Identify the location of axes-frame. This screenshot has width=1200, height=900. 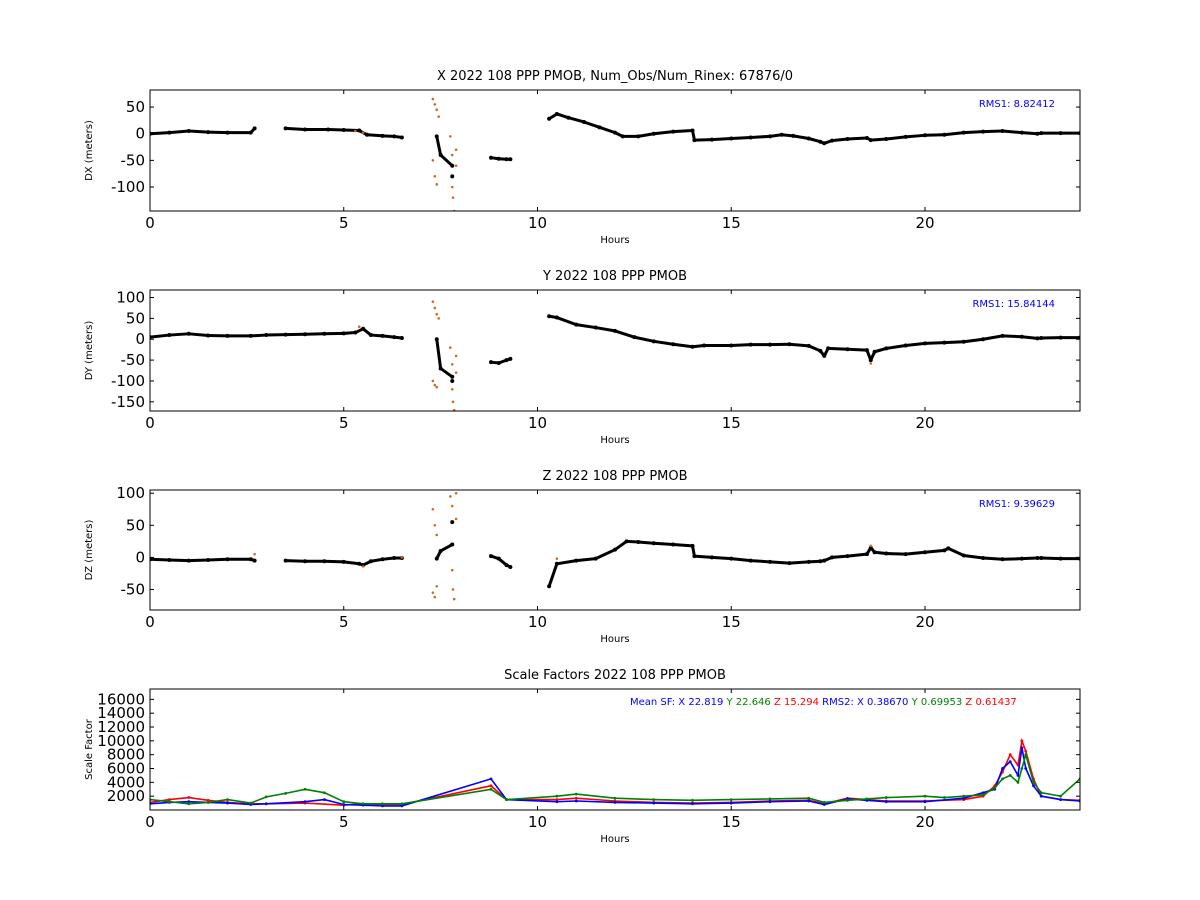
(615, 350).